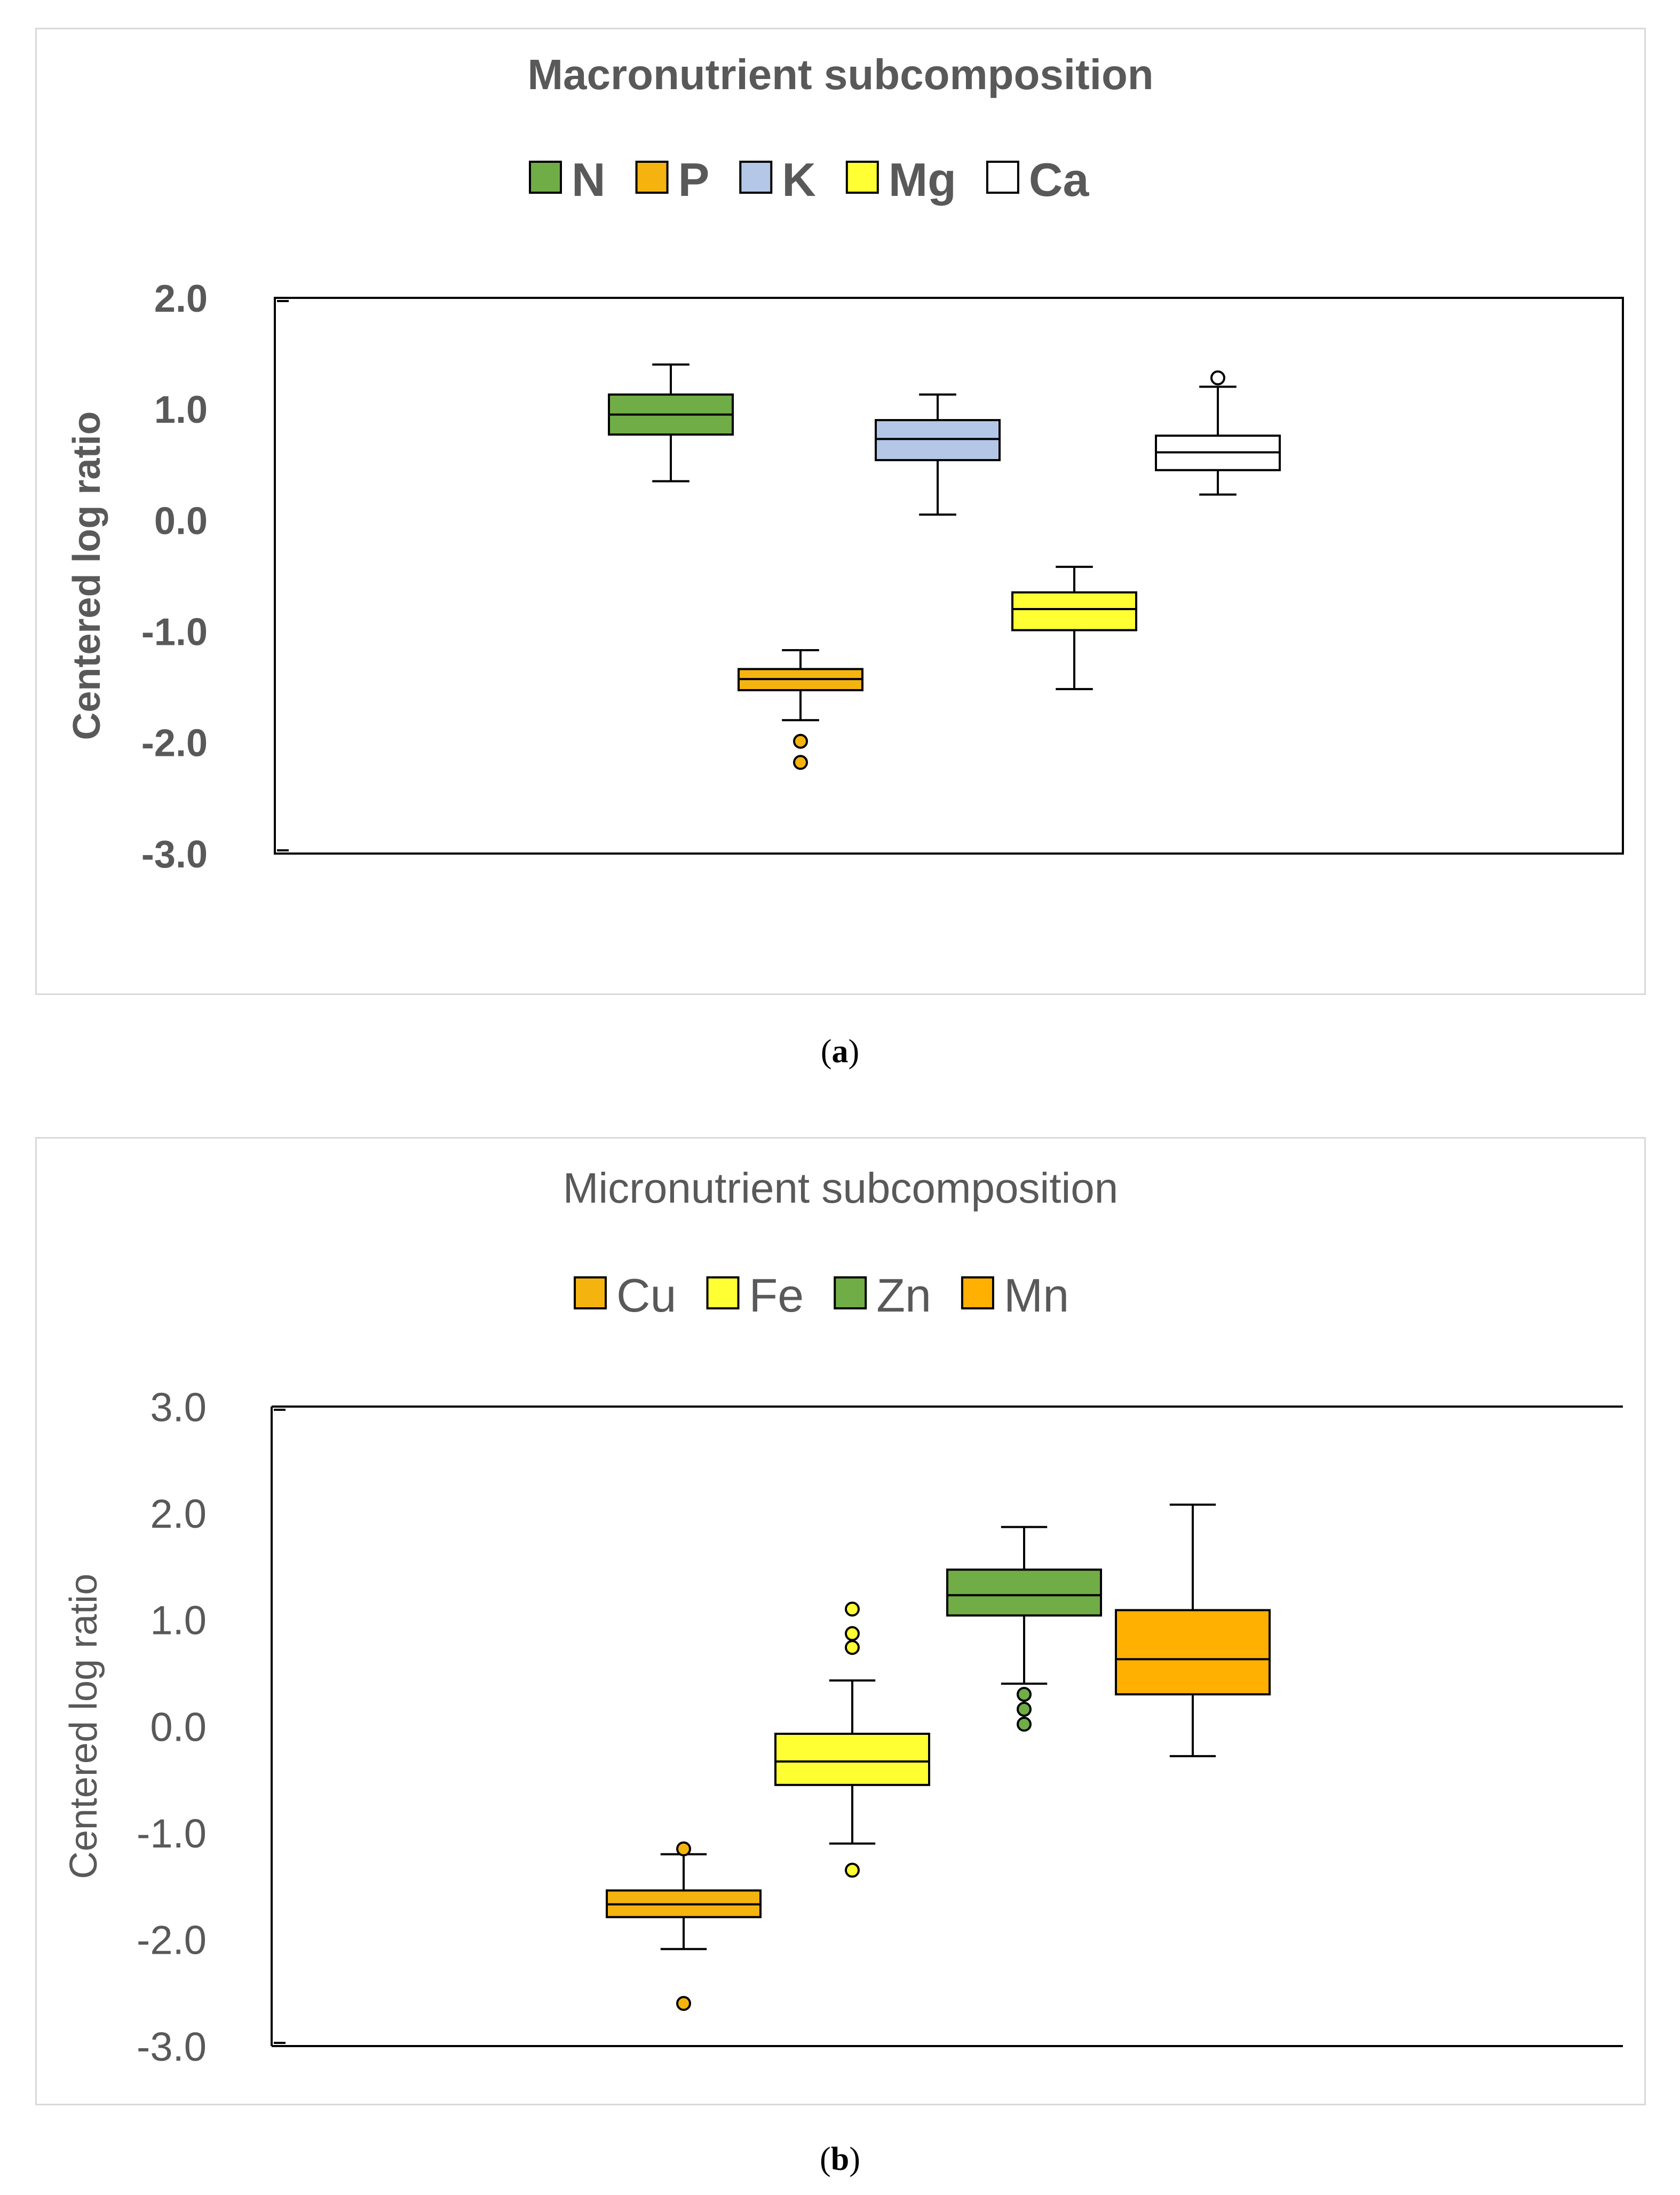 This screenshot has width=1680, height=2195. What do you see at coordinates (862, 177) in the screenshot?
I see `legend-swatch-mg` at bounding box center [862, 177].